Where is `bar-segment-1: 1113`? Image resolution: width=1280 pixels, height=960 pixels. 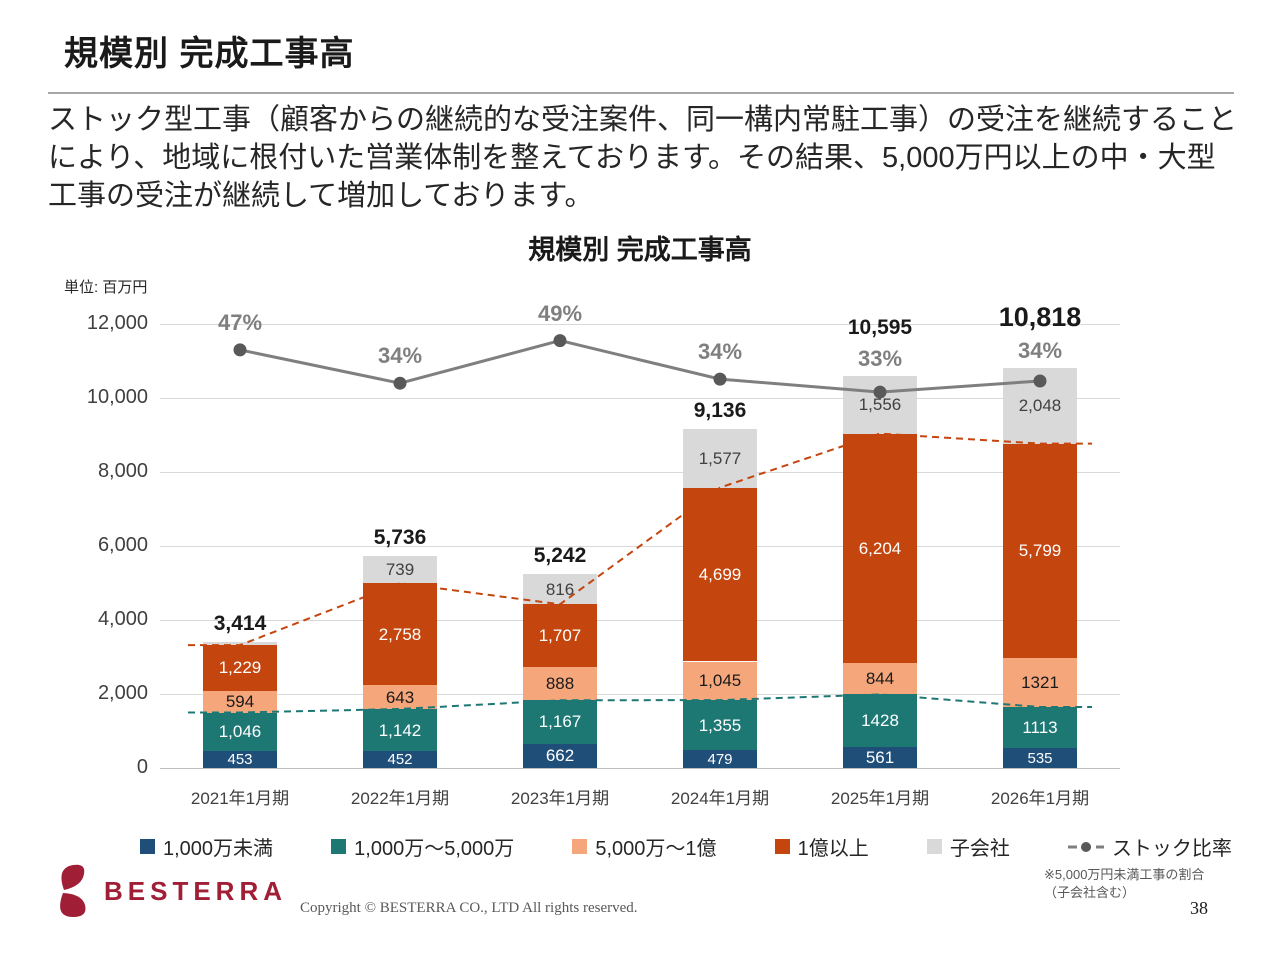 bar-segment-1: 1113 is located at coordinates (1040, 728).